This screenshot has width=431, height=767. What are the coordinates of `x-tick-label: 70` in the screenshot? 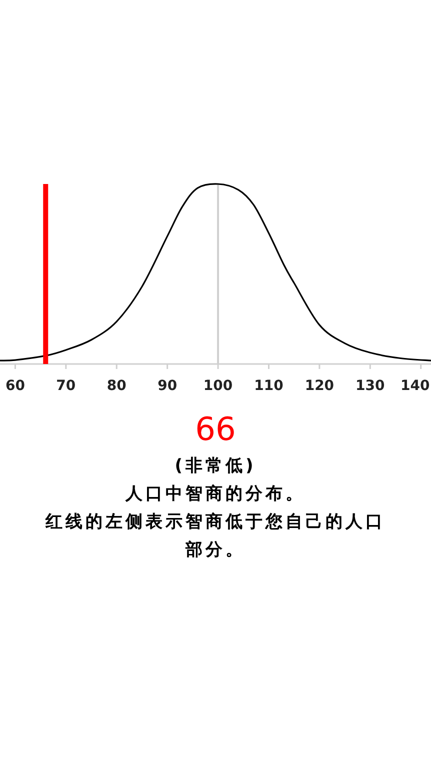 It's located at (66, 386).